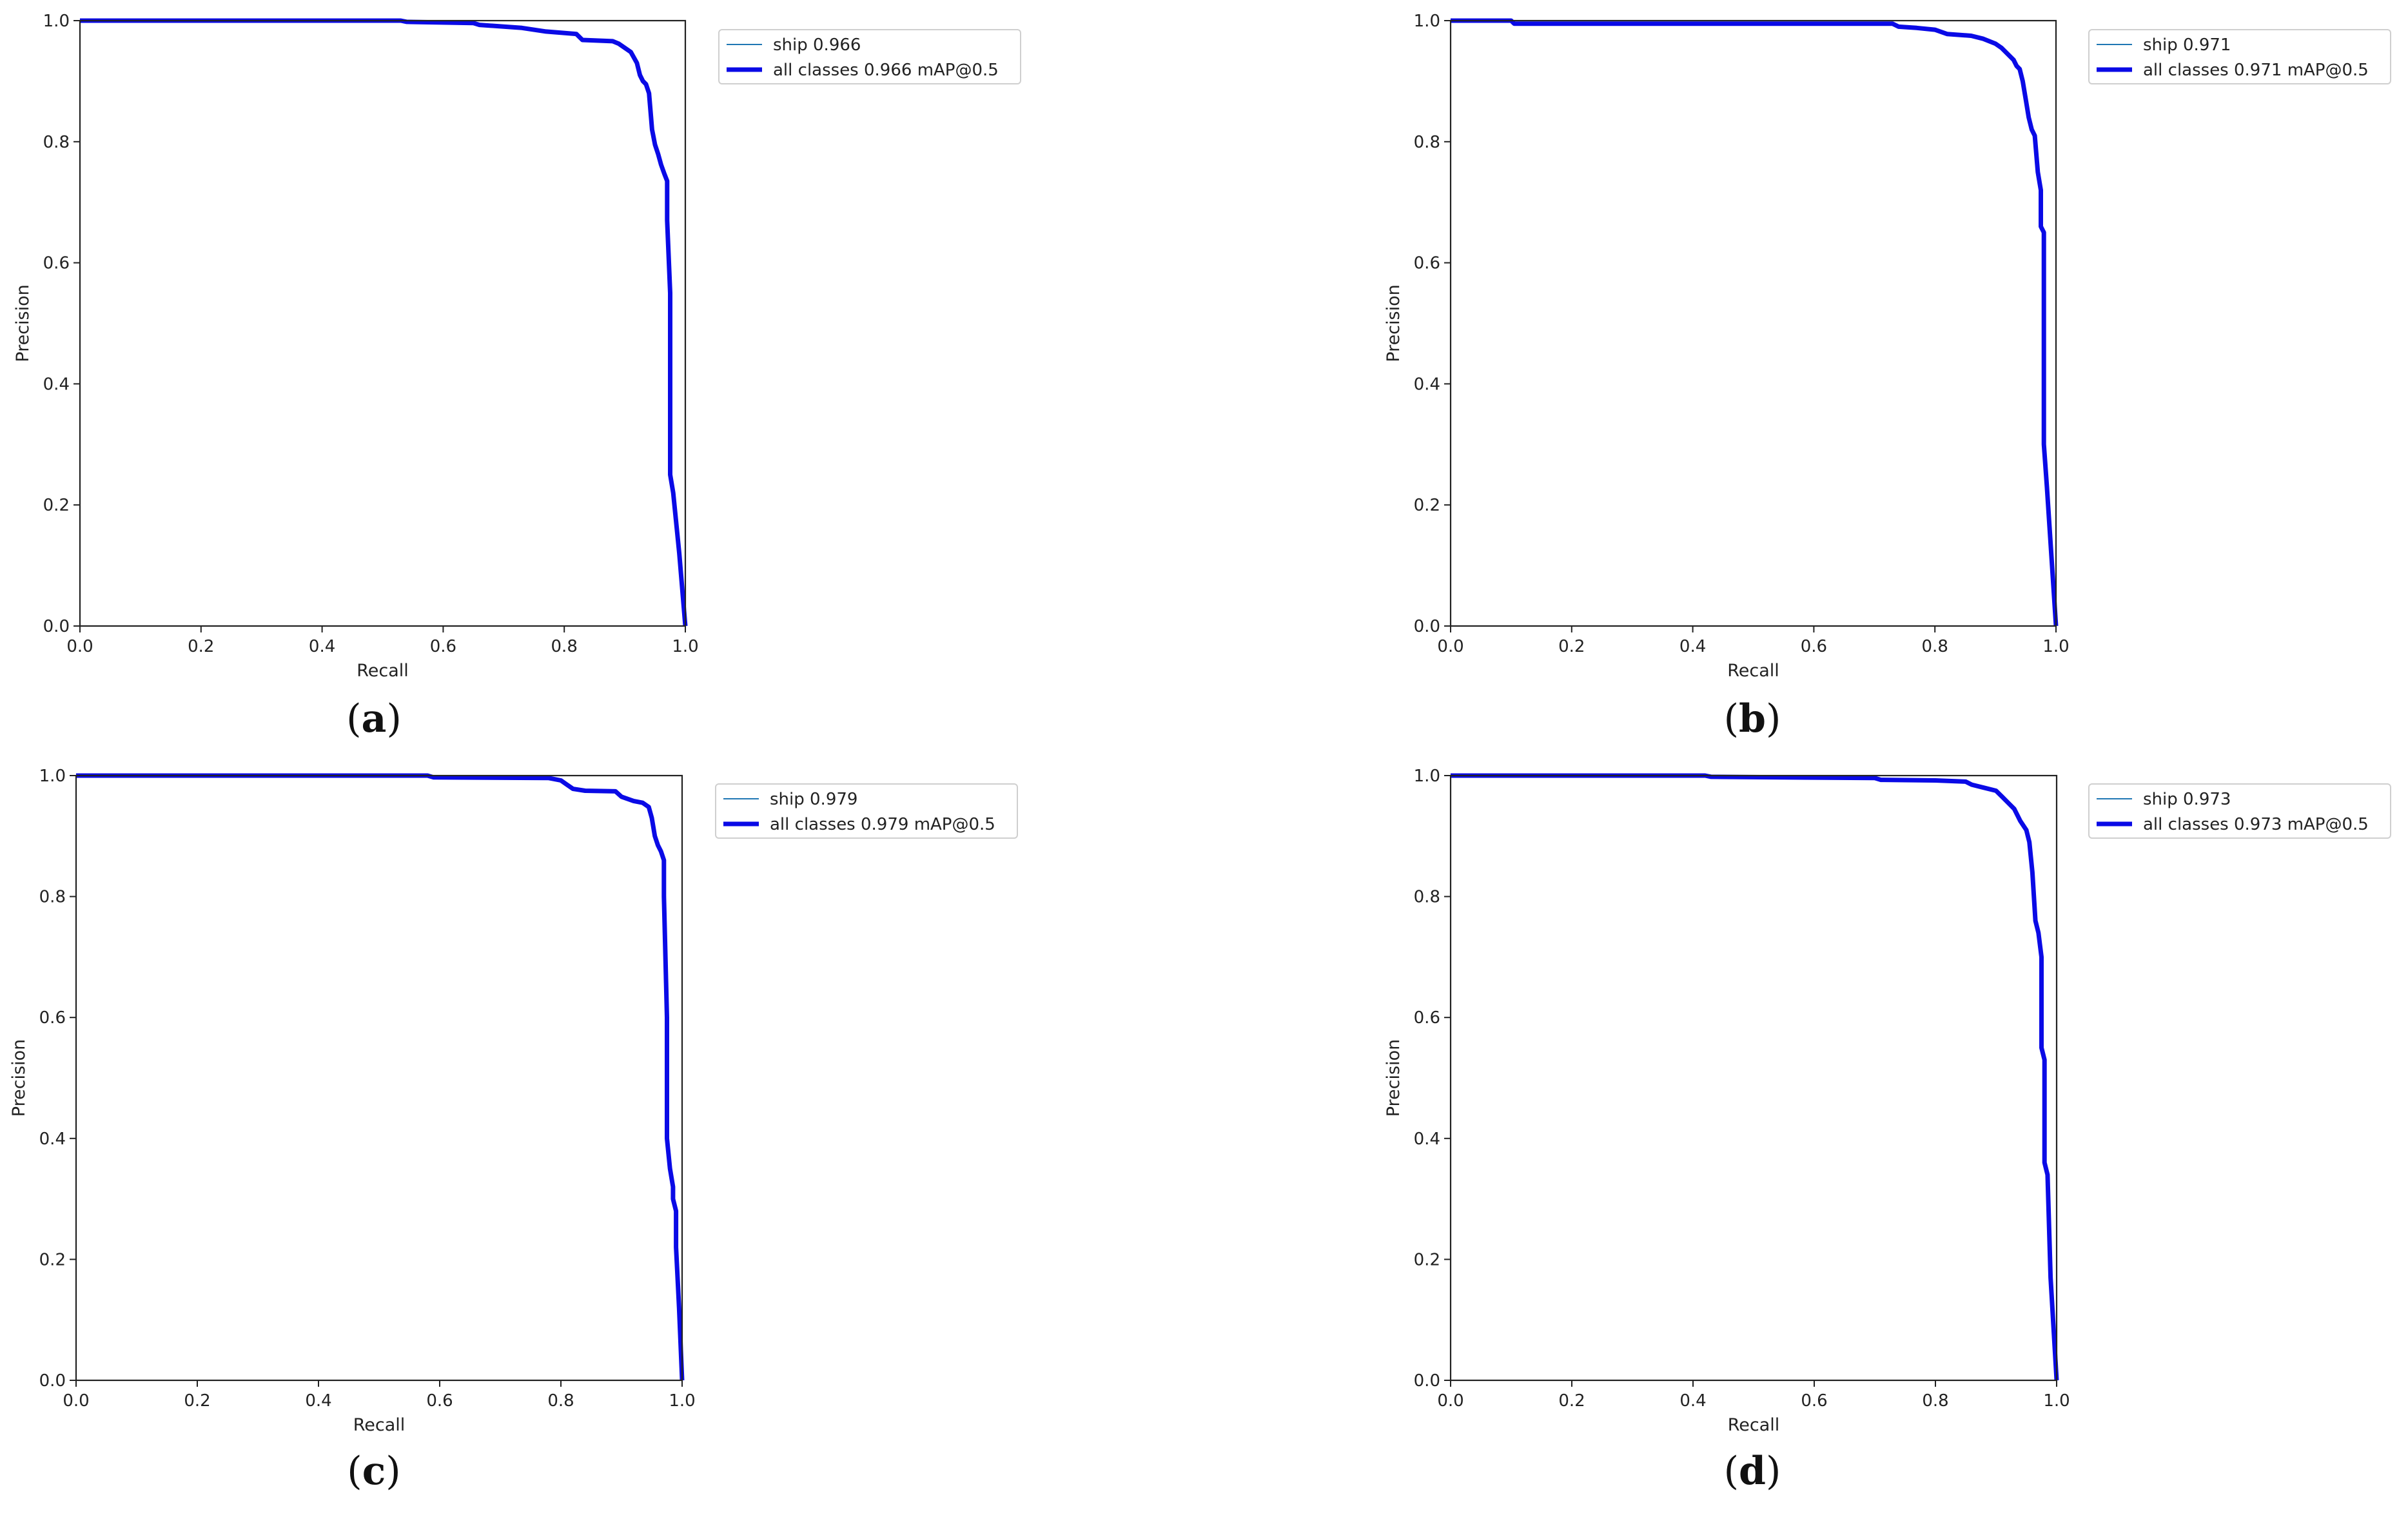  Describe the element at coordinates (813, 799) in the screenshot. I see `legend-label-ship: ship 0.979` at that location.